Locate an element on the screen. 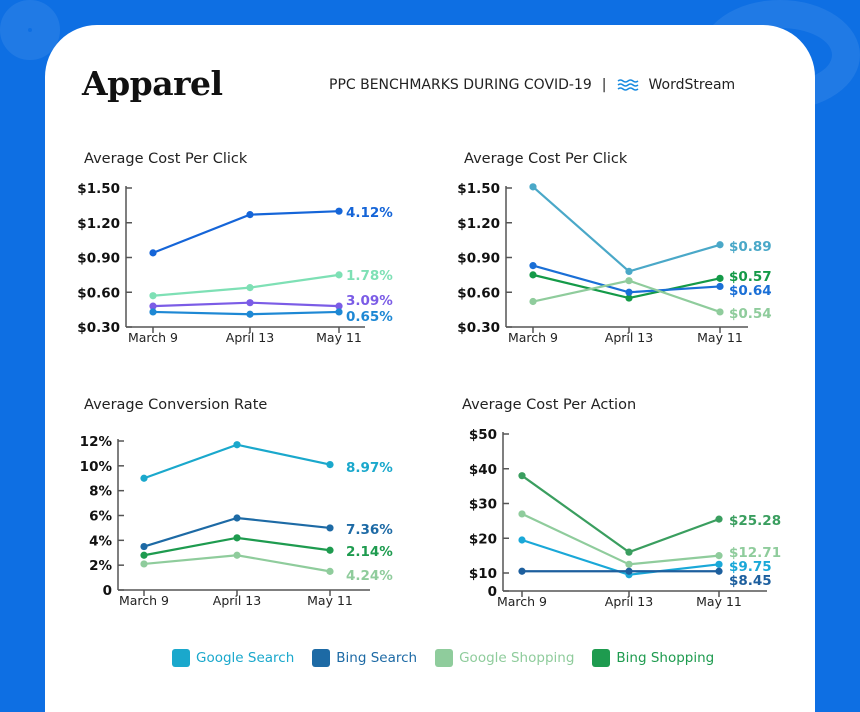 This screenshot has height=712, width=860. y-tick-label: $50 is located at coordinates (483, 435).